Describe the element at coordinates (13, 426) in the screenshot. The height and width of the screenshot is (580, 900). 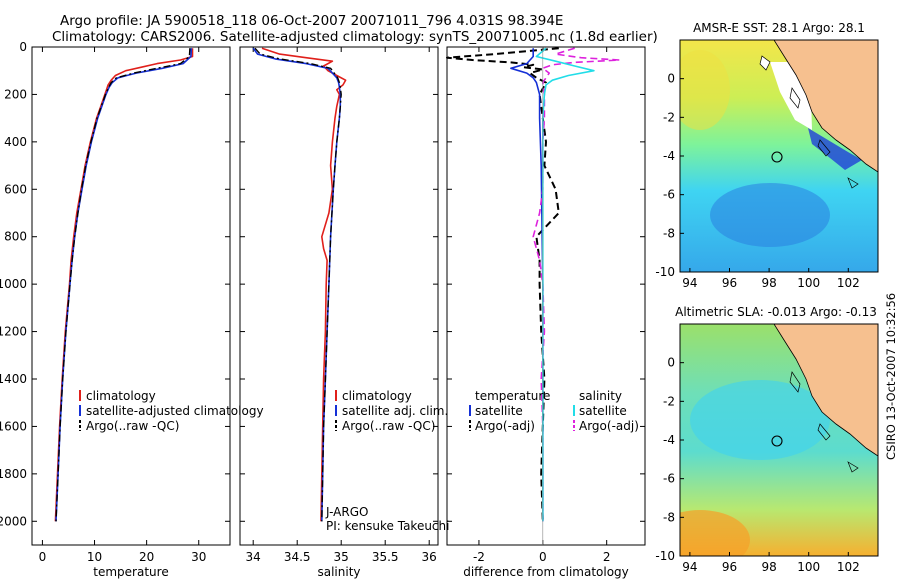
I see `y-tick-label: 1600` at that location.